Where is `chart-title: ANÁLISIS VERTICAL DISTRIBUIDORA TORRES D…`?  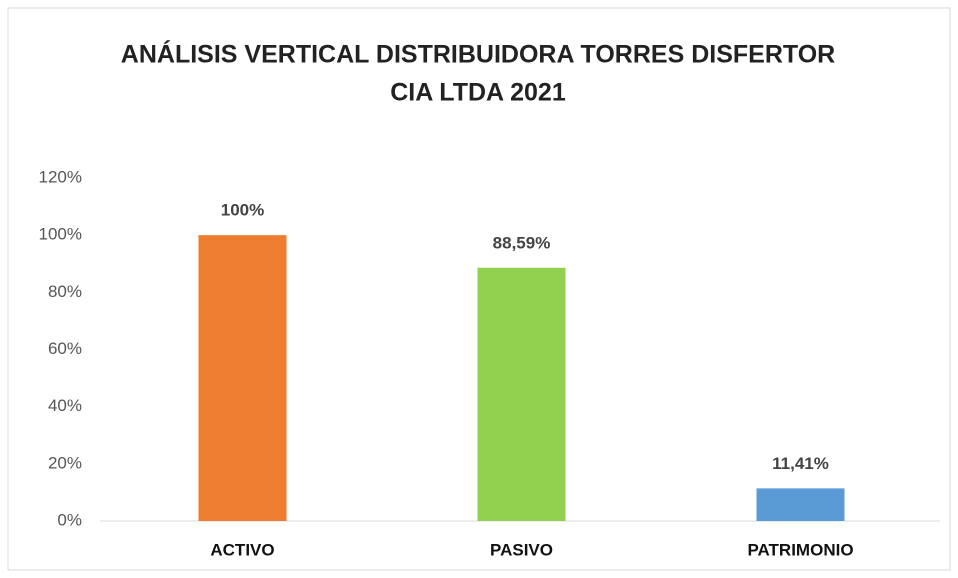 chart-title: ANÁLISIS VERTICAL DISTRIBUIDORA TORRES D… is located at coordinates (478, 54).